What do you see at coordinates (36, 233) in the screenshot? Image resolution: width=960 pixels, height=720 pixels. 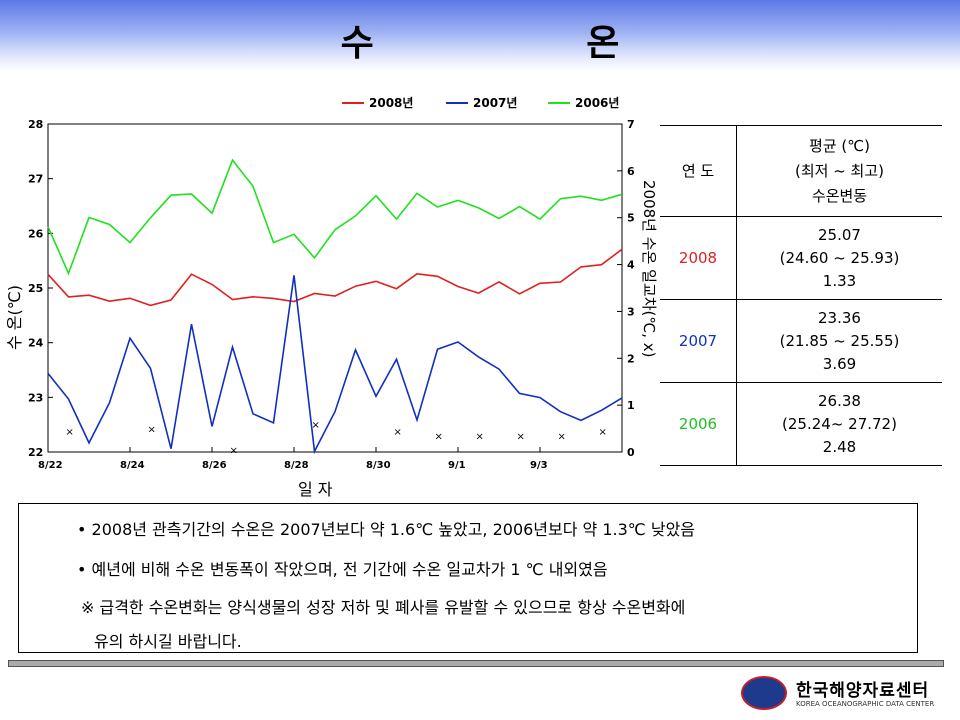 I see `y-tick-label: 26` at bounding box center [36, 233].